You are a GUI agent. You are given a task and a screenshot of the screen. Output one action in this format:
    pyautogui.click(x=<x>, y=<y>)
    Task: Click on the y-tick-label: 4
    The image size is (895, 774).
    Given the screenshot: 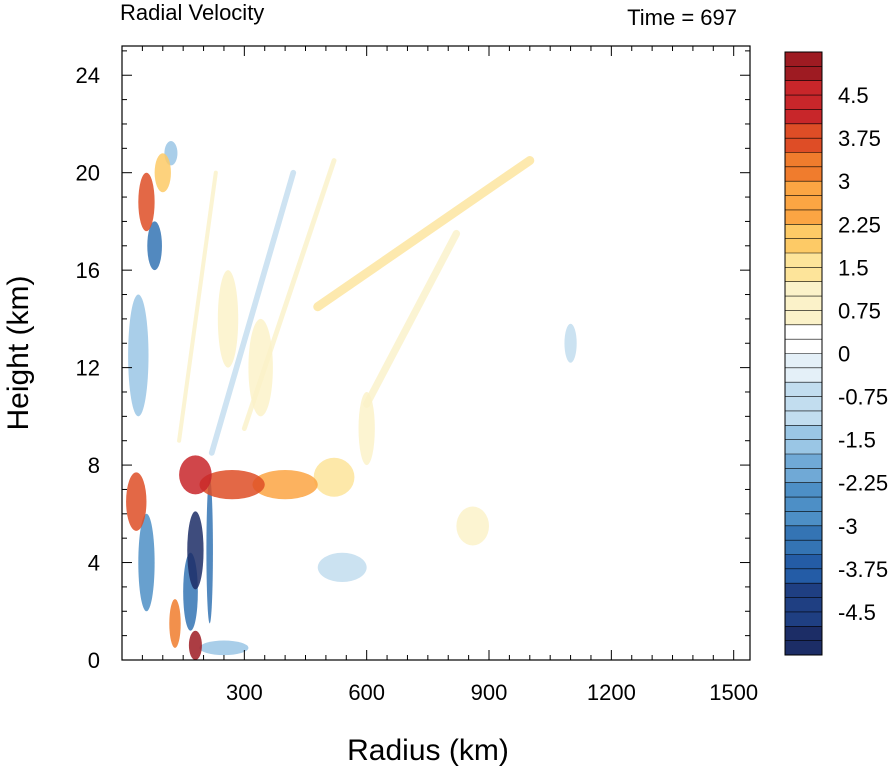 What is the action you would take?
    pyautogui.click(x=94, y=563)
    